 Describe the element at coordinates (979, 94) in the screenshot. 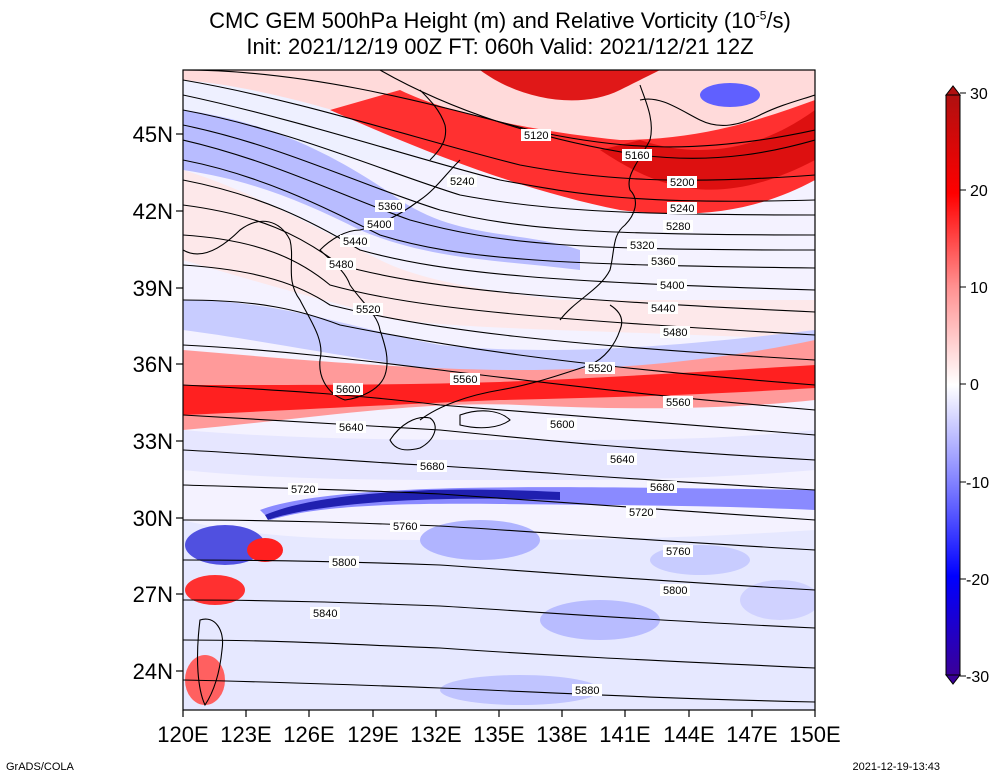

I see `colorbar-label: 30` at that location.